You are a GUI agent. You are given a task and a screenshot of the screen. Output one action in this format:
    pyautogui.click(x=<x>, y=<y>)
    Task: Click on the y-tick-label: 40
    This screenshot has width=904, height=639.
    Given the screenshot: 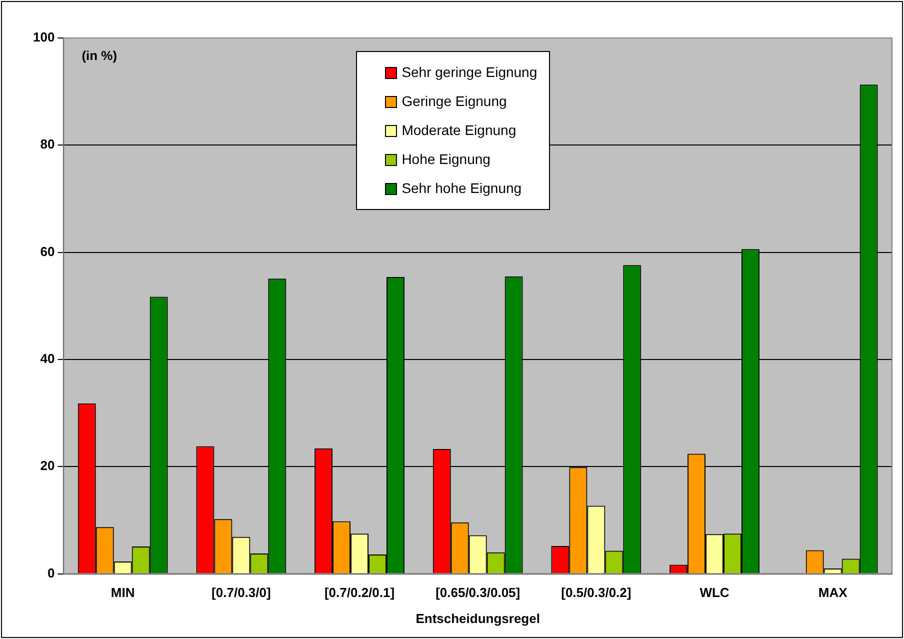 What is the action you would take?
    pyautogui.click(x=47, y=358)
    